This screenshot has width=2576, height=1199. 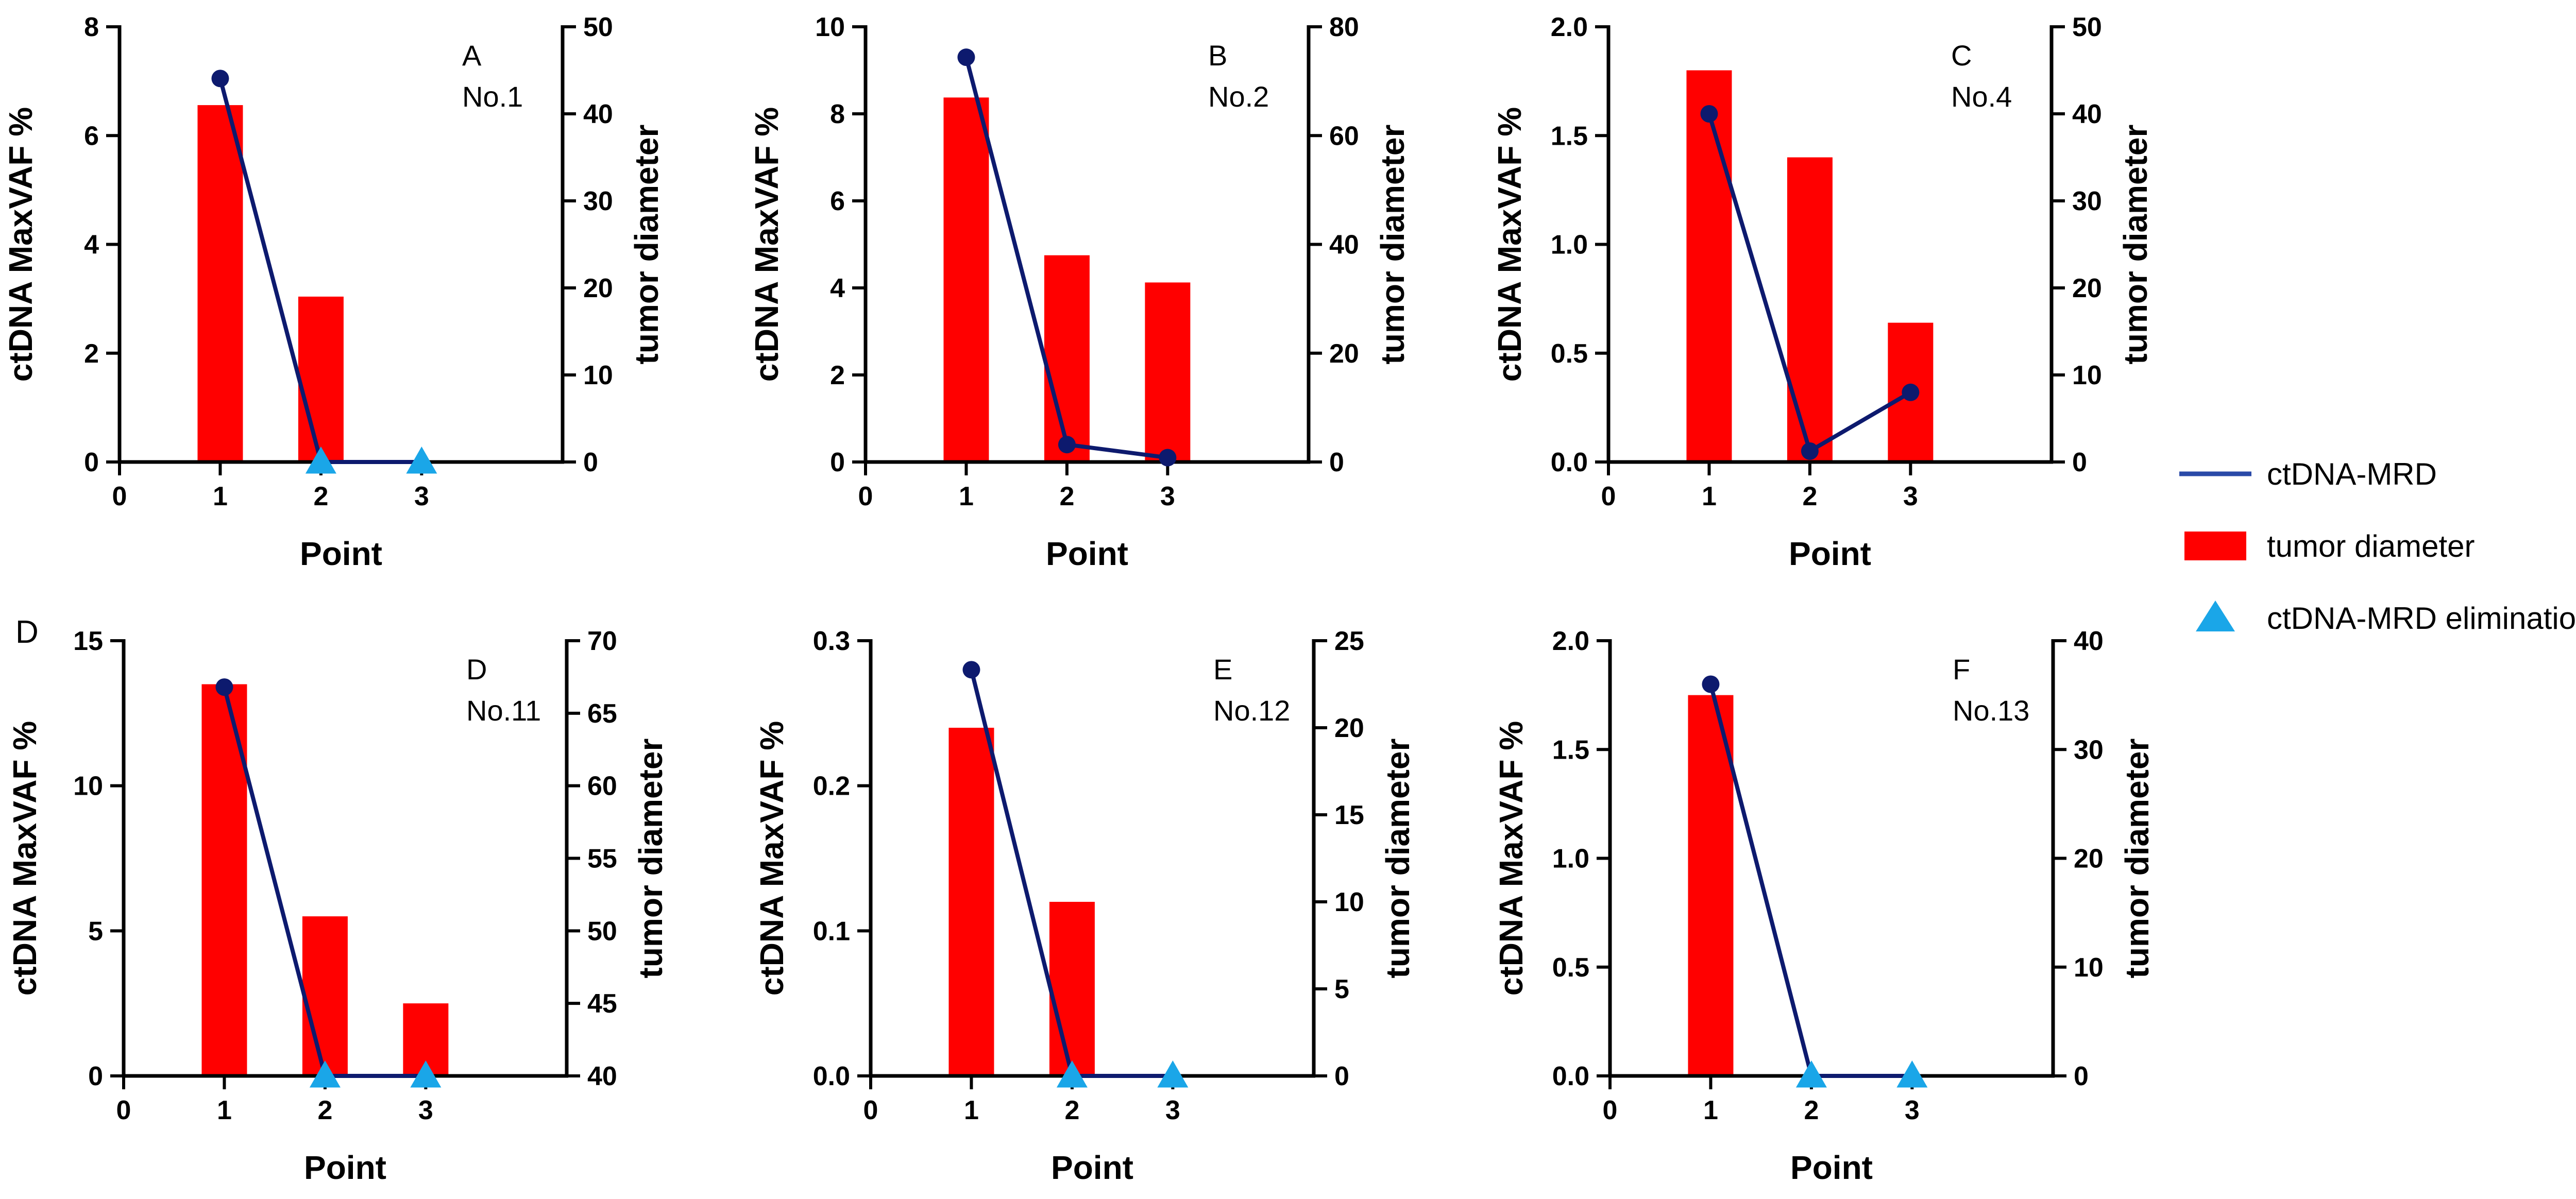 What do you see at coordinates (1810, 880) in the screenshot?
I see `ctdna-line` at bounding box center [1810, 880].